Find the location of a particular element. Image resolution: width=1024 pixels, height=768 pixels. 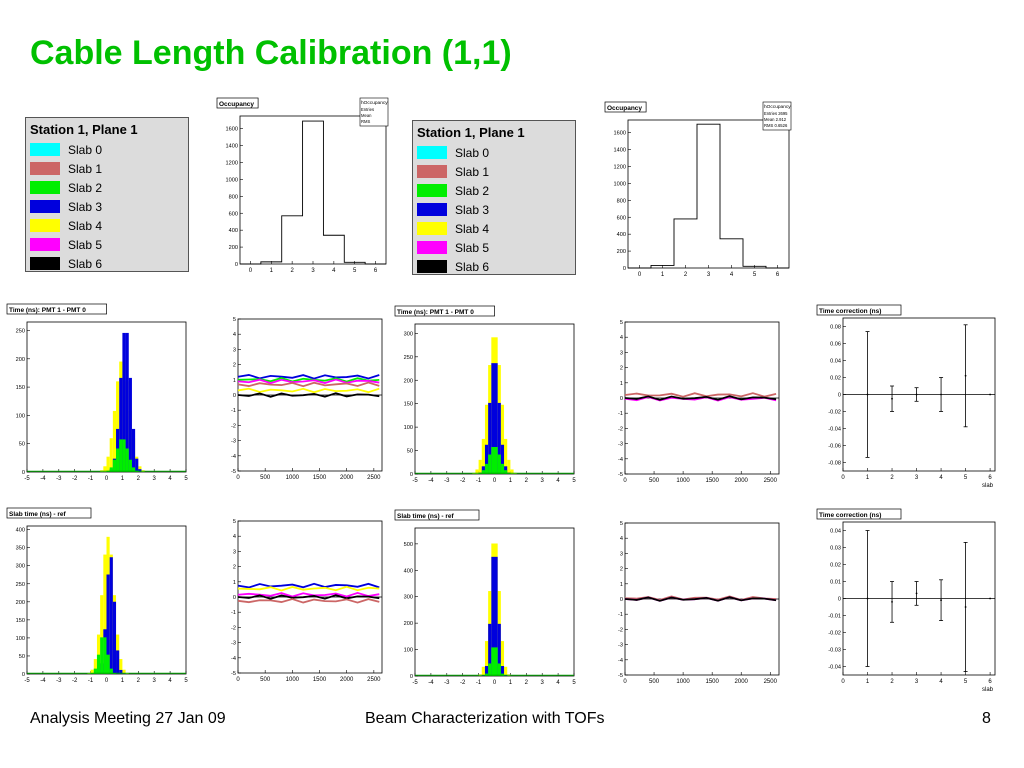

x-tick-label: 2000 is located at coordinates (347, 680).